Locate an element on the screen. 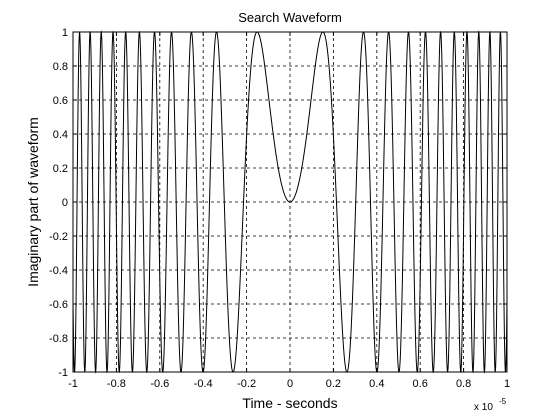 The width and height of the screenshot is (560, 420). x-tick-label: 0 is located at coordinates (290, 384).